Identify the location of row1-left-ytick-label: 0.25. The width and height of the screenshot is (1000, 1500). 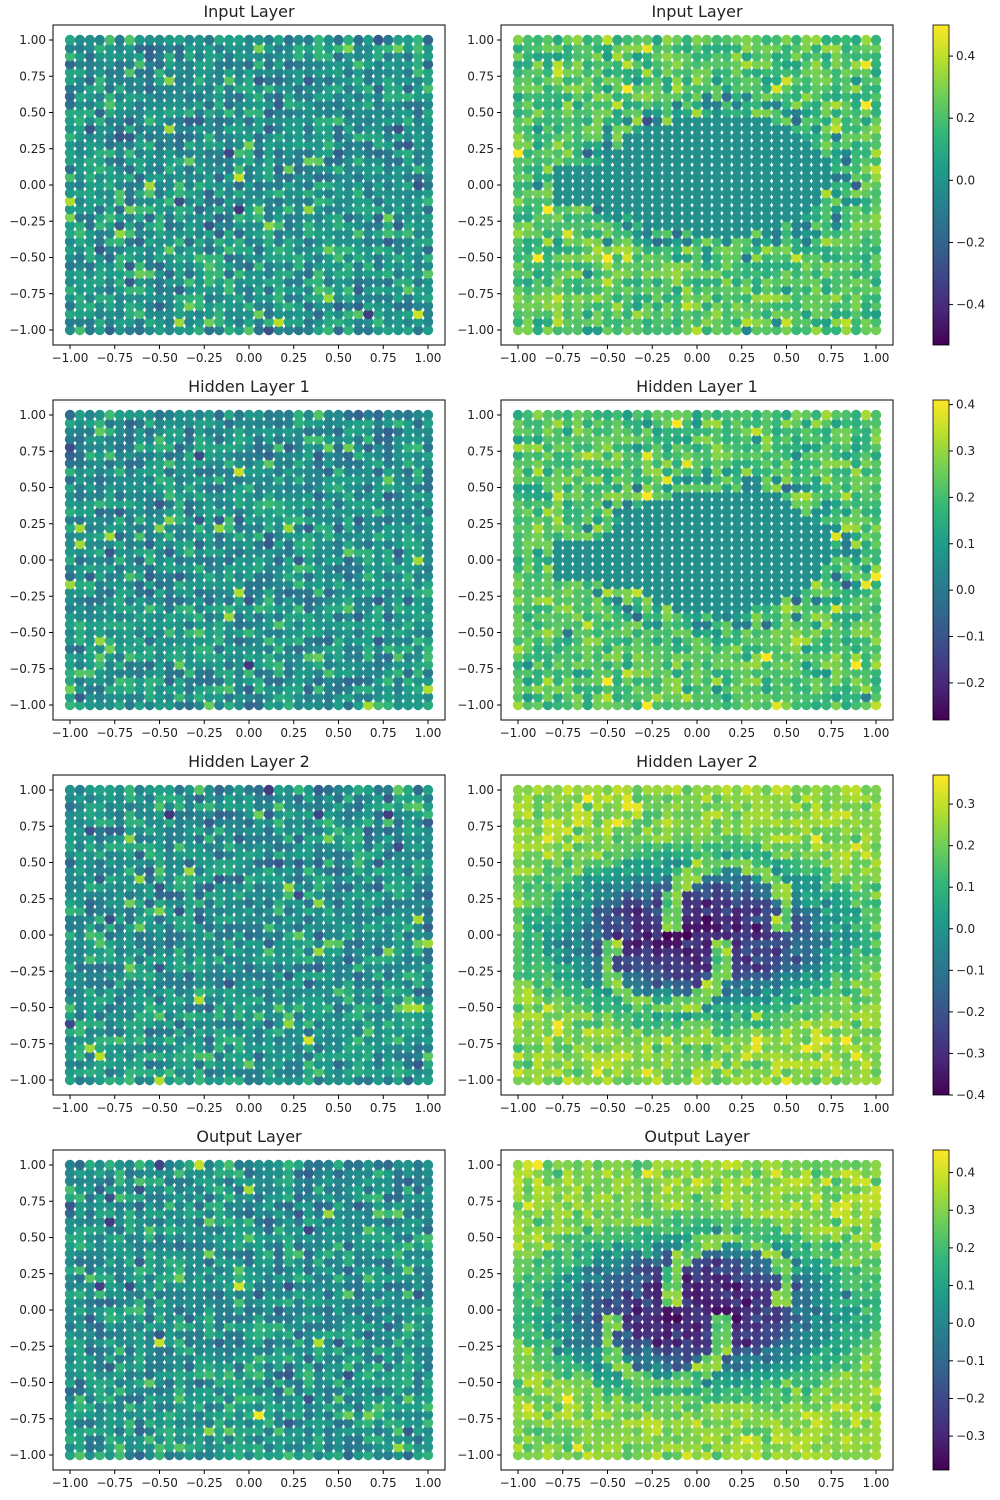
(32, 149).